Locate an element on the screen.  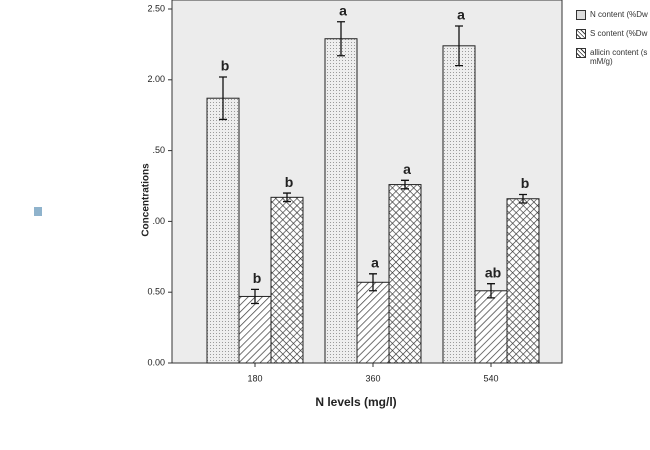
marker is located at coordinates (38, 211).